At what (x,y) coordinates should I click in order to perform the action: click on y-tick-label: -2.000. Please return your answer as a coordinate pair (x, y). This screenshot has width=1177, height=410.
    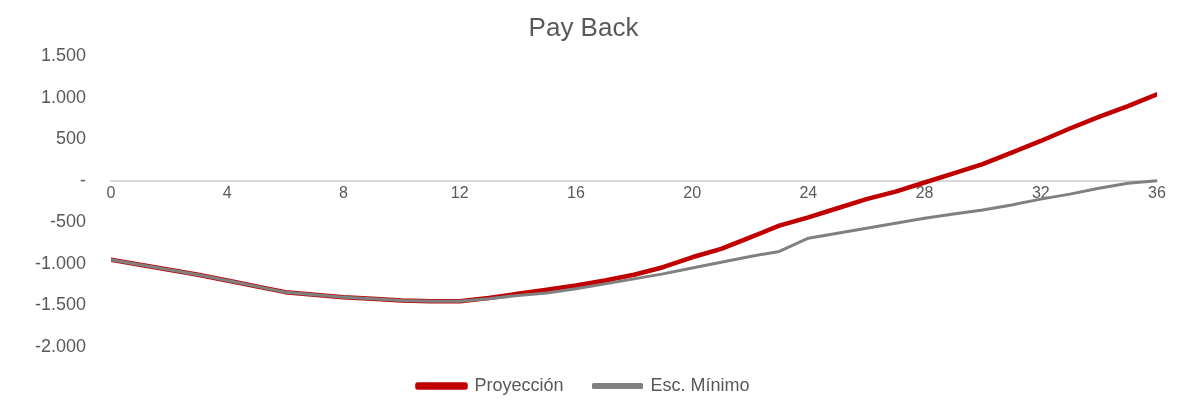
    Looking at the image, I should click on (60, 345).